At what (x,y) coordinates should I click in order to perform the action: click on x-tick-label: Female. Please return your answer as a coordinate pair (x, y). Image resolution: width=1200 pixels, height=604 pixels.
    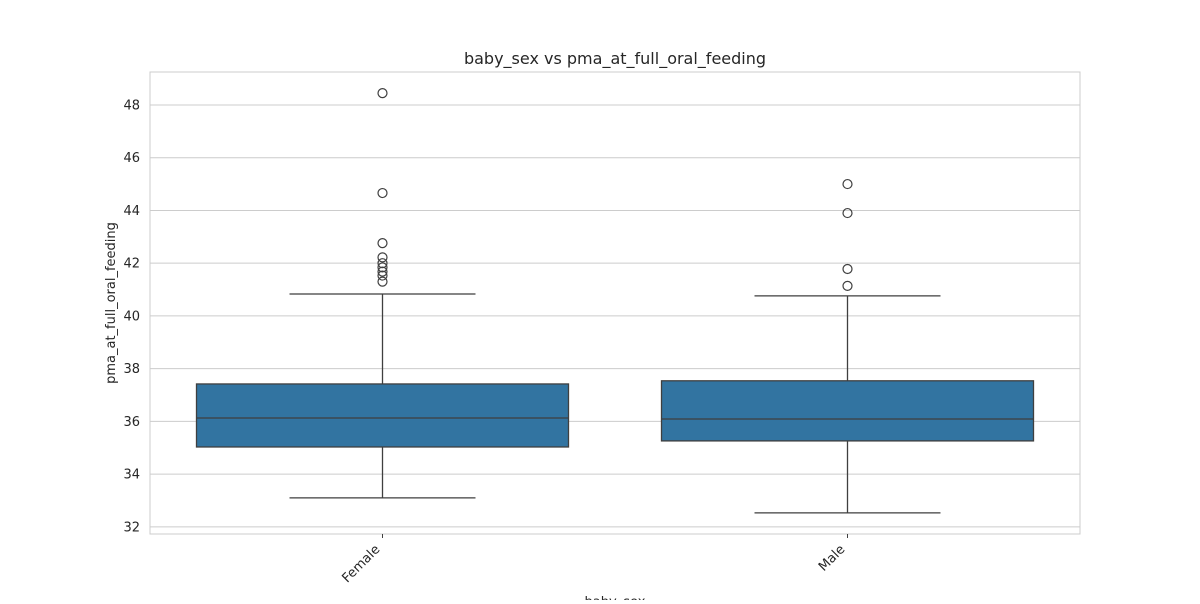
    Looking at the image, I should click on (361, 564).